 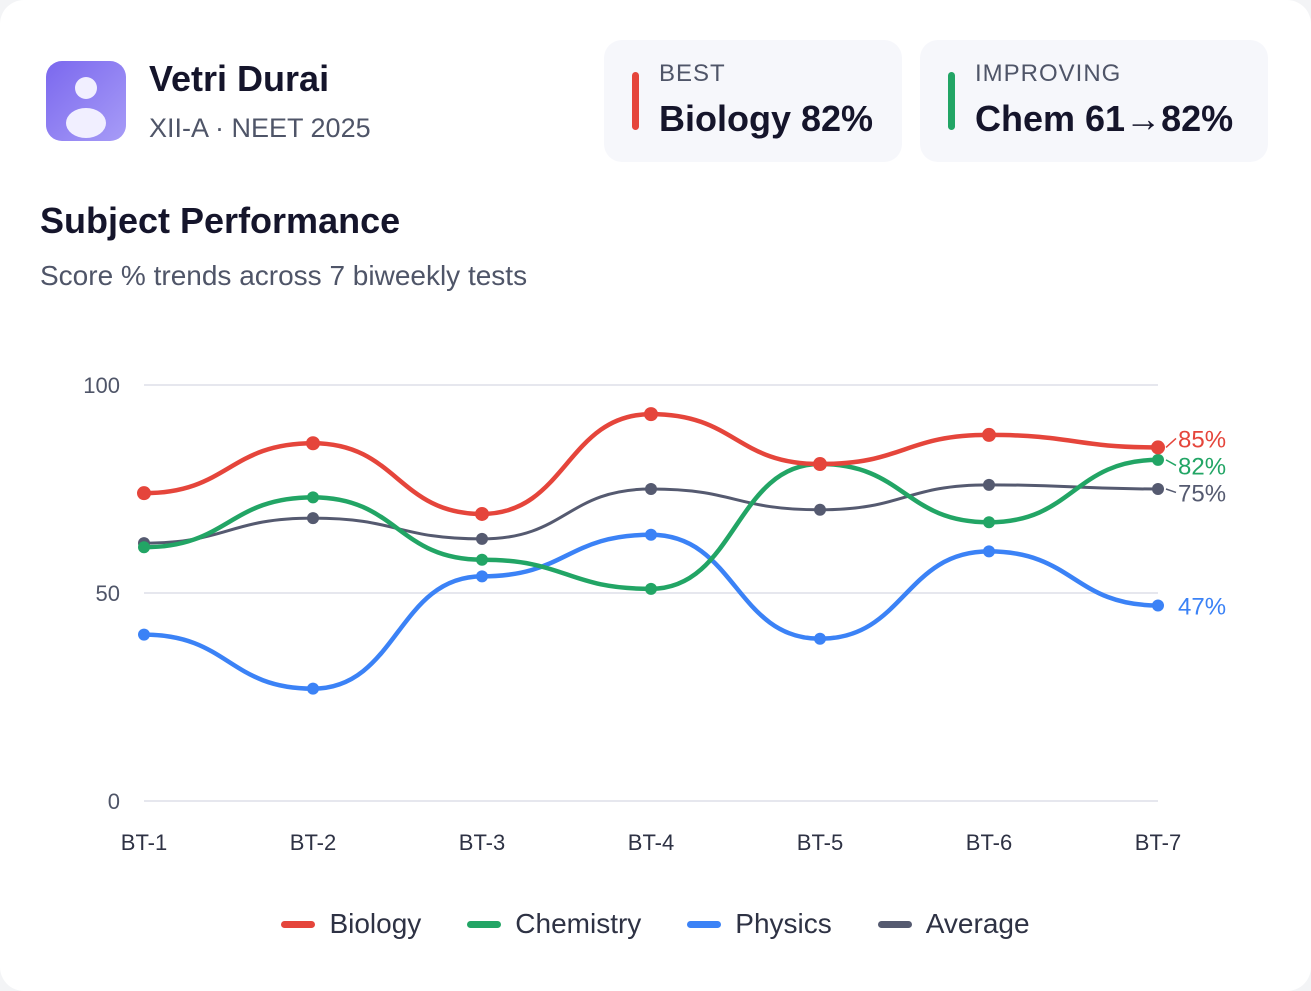 What do you see at coordinates (977, 923) in the screenshot?
I see `legend-label: Average` at bounding box center [977, 923].